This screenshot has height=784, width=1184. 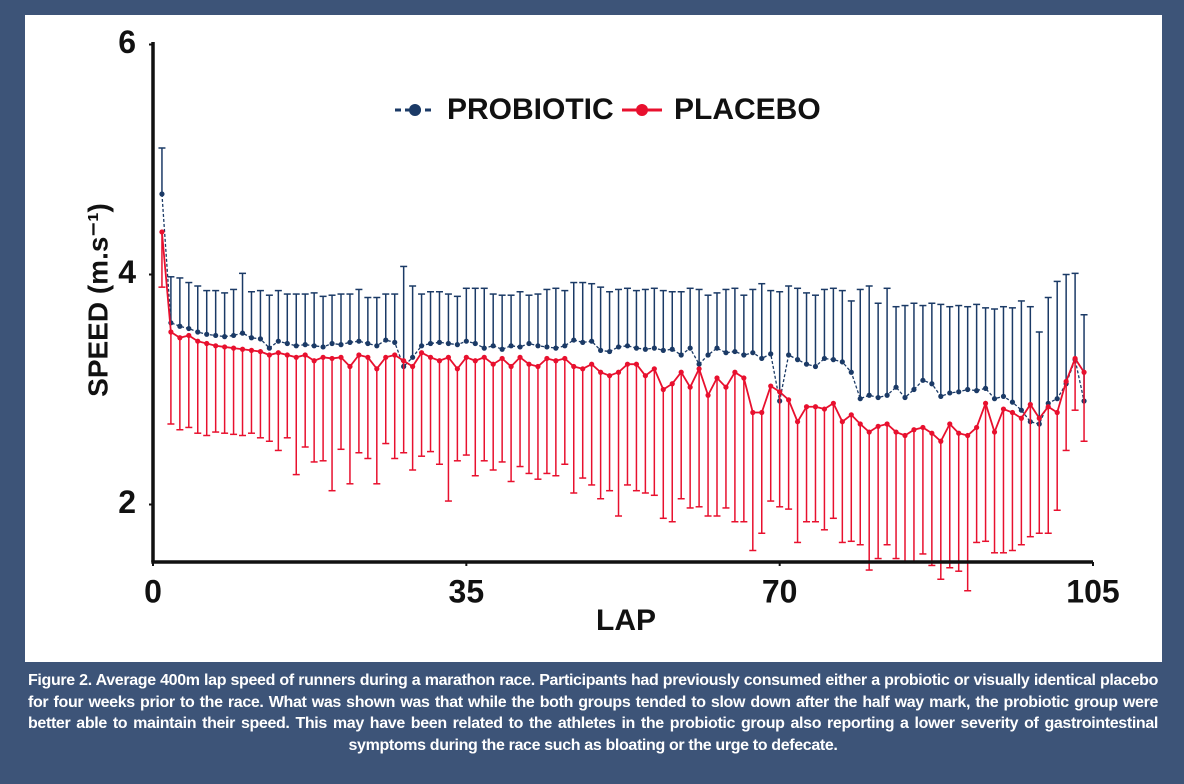 I want to click on x-axis-label: LAP, so click(x=626, y=620).